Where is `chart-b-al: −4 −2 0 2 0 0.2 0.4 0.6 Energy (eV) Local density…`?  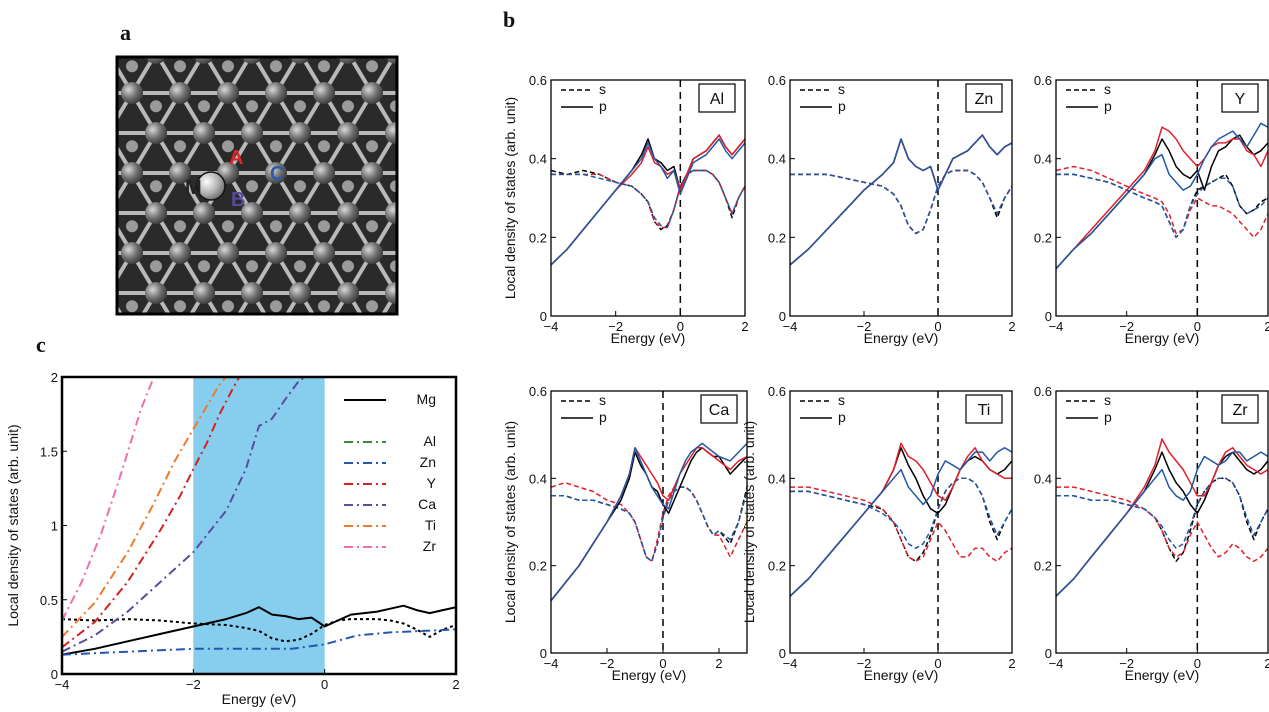 chart-b-al: −4 −2 0 2 0 0.2 0.4 0.6 Energy (eV) Local density… is located at coordinates (625, 209).